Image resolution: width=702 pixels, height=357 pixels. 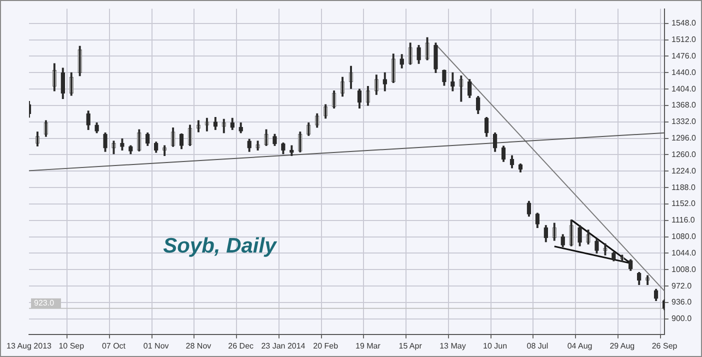 I want to click on ref-line-label: 923.0, so click(x=44, y=303).